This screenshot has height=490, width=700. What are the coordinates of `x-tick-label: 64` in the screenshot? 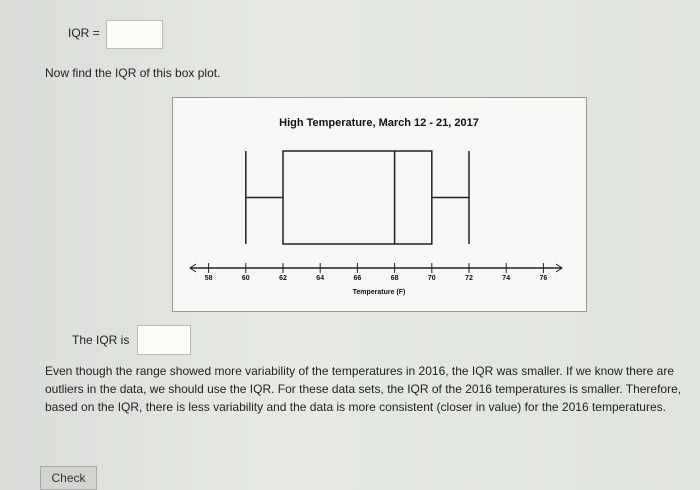 It's located at (320, 278).